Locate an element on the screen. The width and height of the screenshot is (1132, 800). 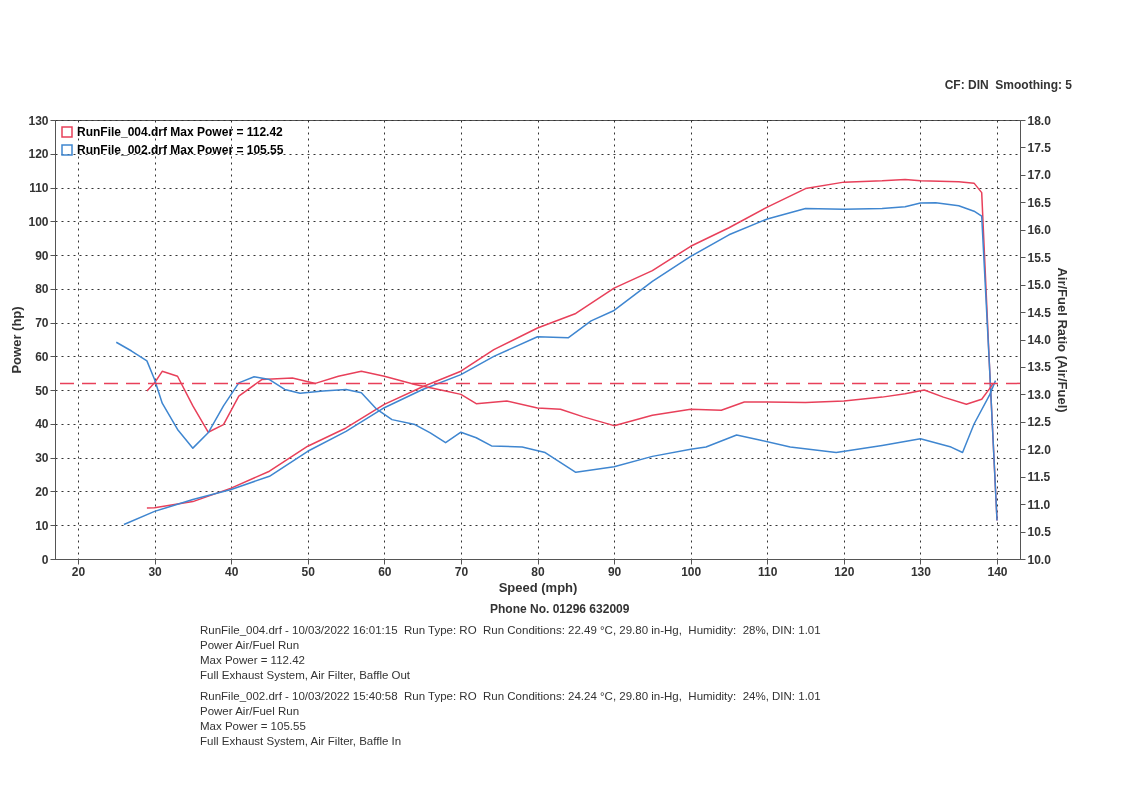
text: RunFile_004.drf - 10/03/2022 16:01:15 Run Type: RO Run Conditions: 22.49 °C, 29.80 in-Hg, Humidity: 28%, DIN: 1.01 is located at coordinates (510, 630).